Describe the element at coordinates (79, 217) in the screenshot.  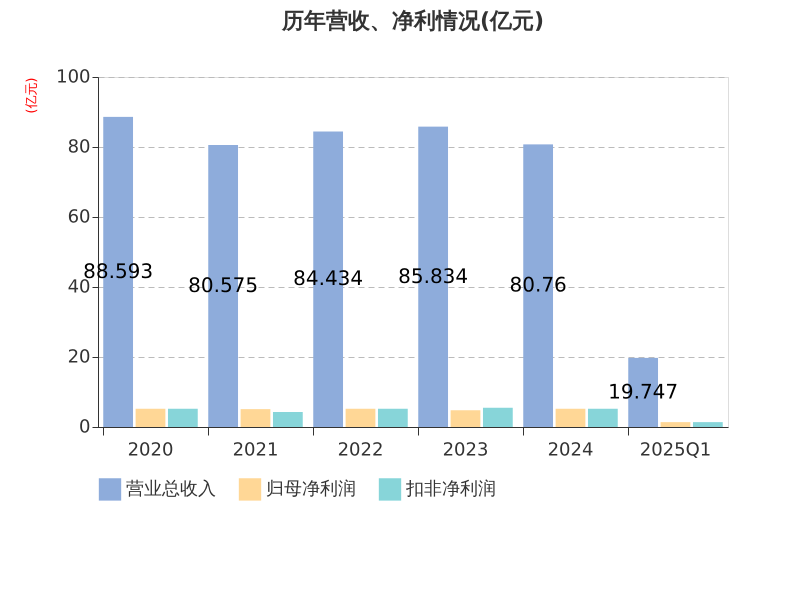
I see `y-tick-label: 60` at that location.